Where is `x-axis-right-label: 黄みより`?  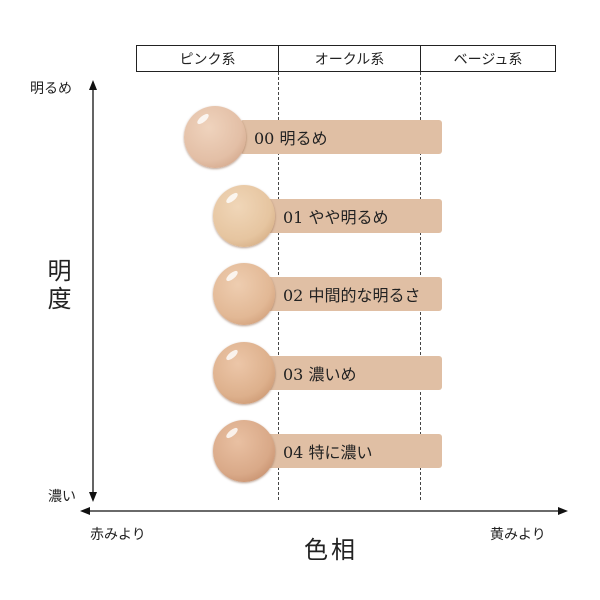 x-axis-right-label: 黄みより is located at coordinates (518, 535).